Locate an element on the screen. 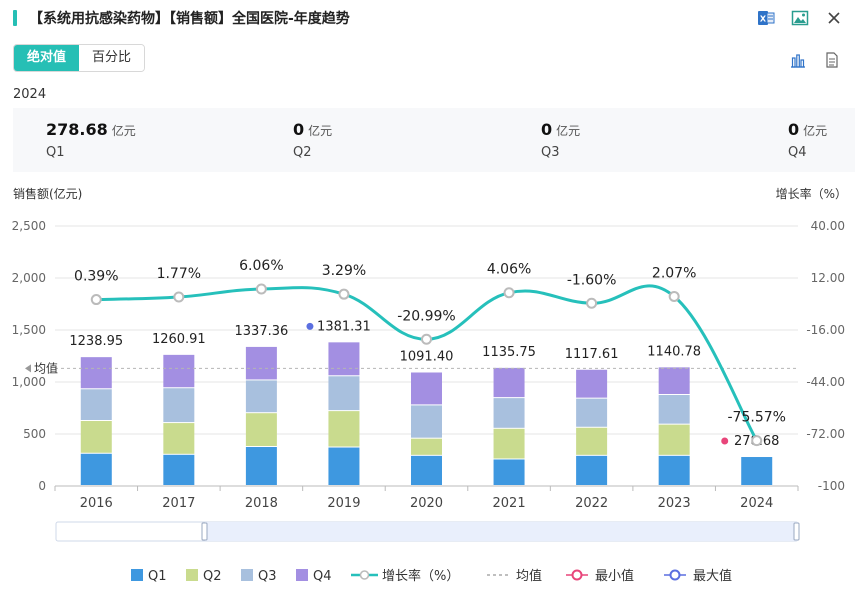  zoom-slider-handle-right is located at coordinates (796, 531).